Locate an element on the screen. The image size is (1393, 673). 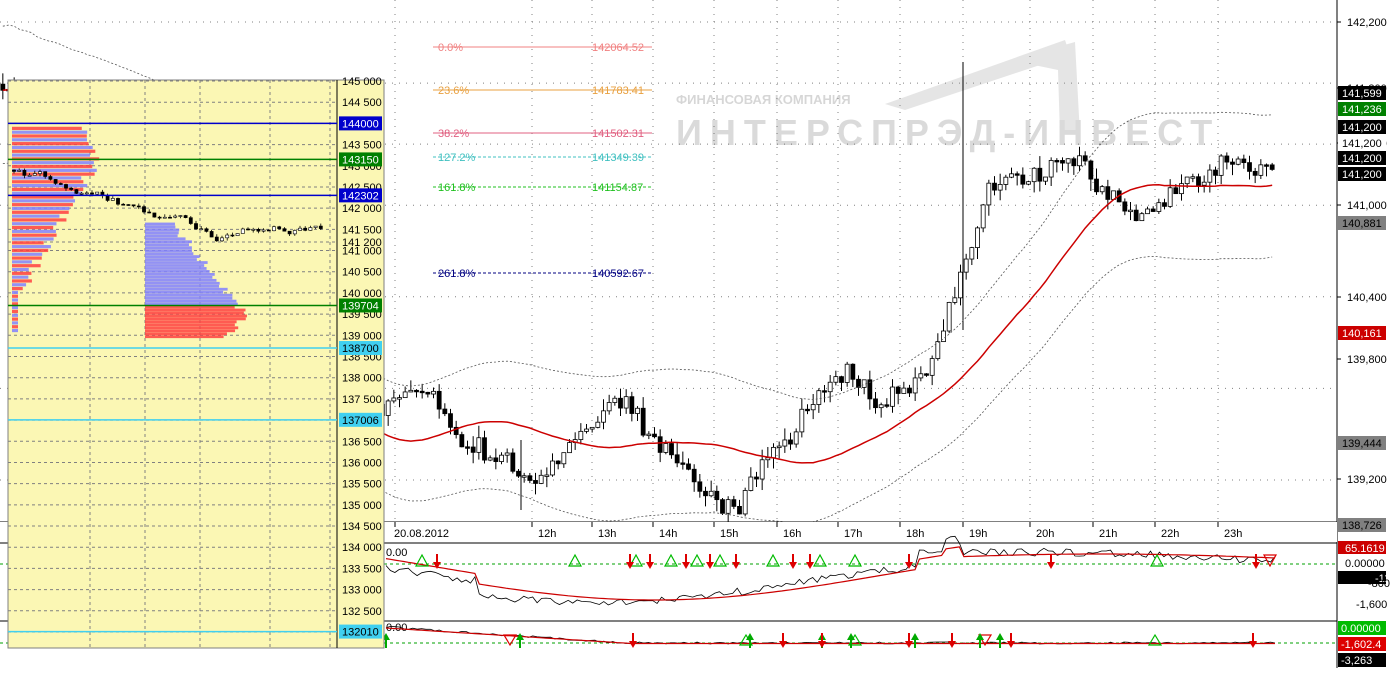
overlay-price-label: 133 500 is located at coordinates (362, 569).